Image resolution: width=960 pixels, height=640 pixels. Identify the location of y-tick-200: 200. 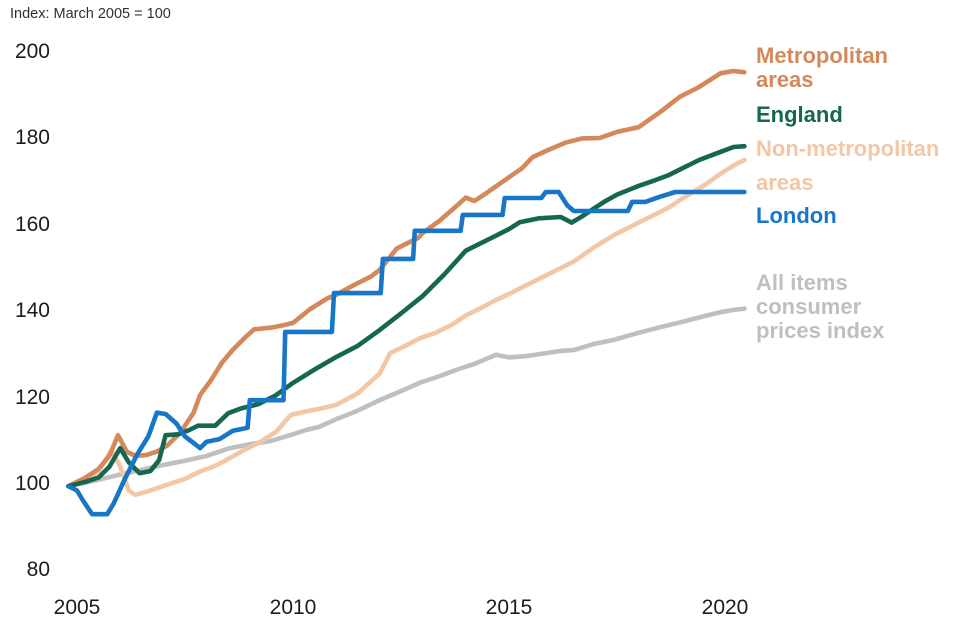
(32, 51).